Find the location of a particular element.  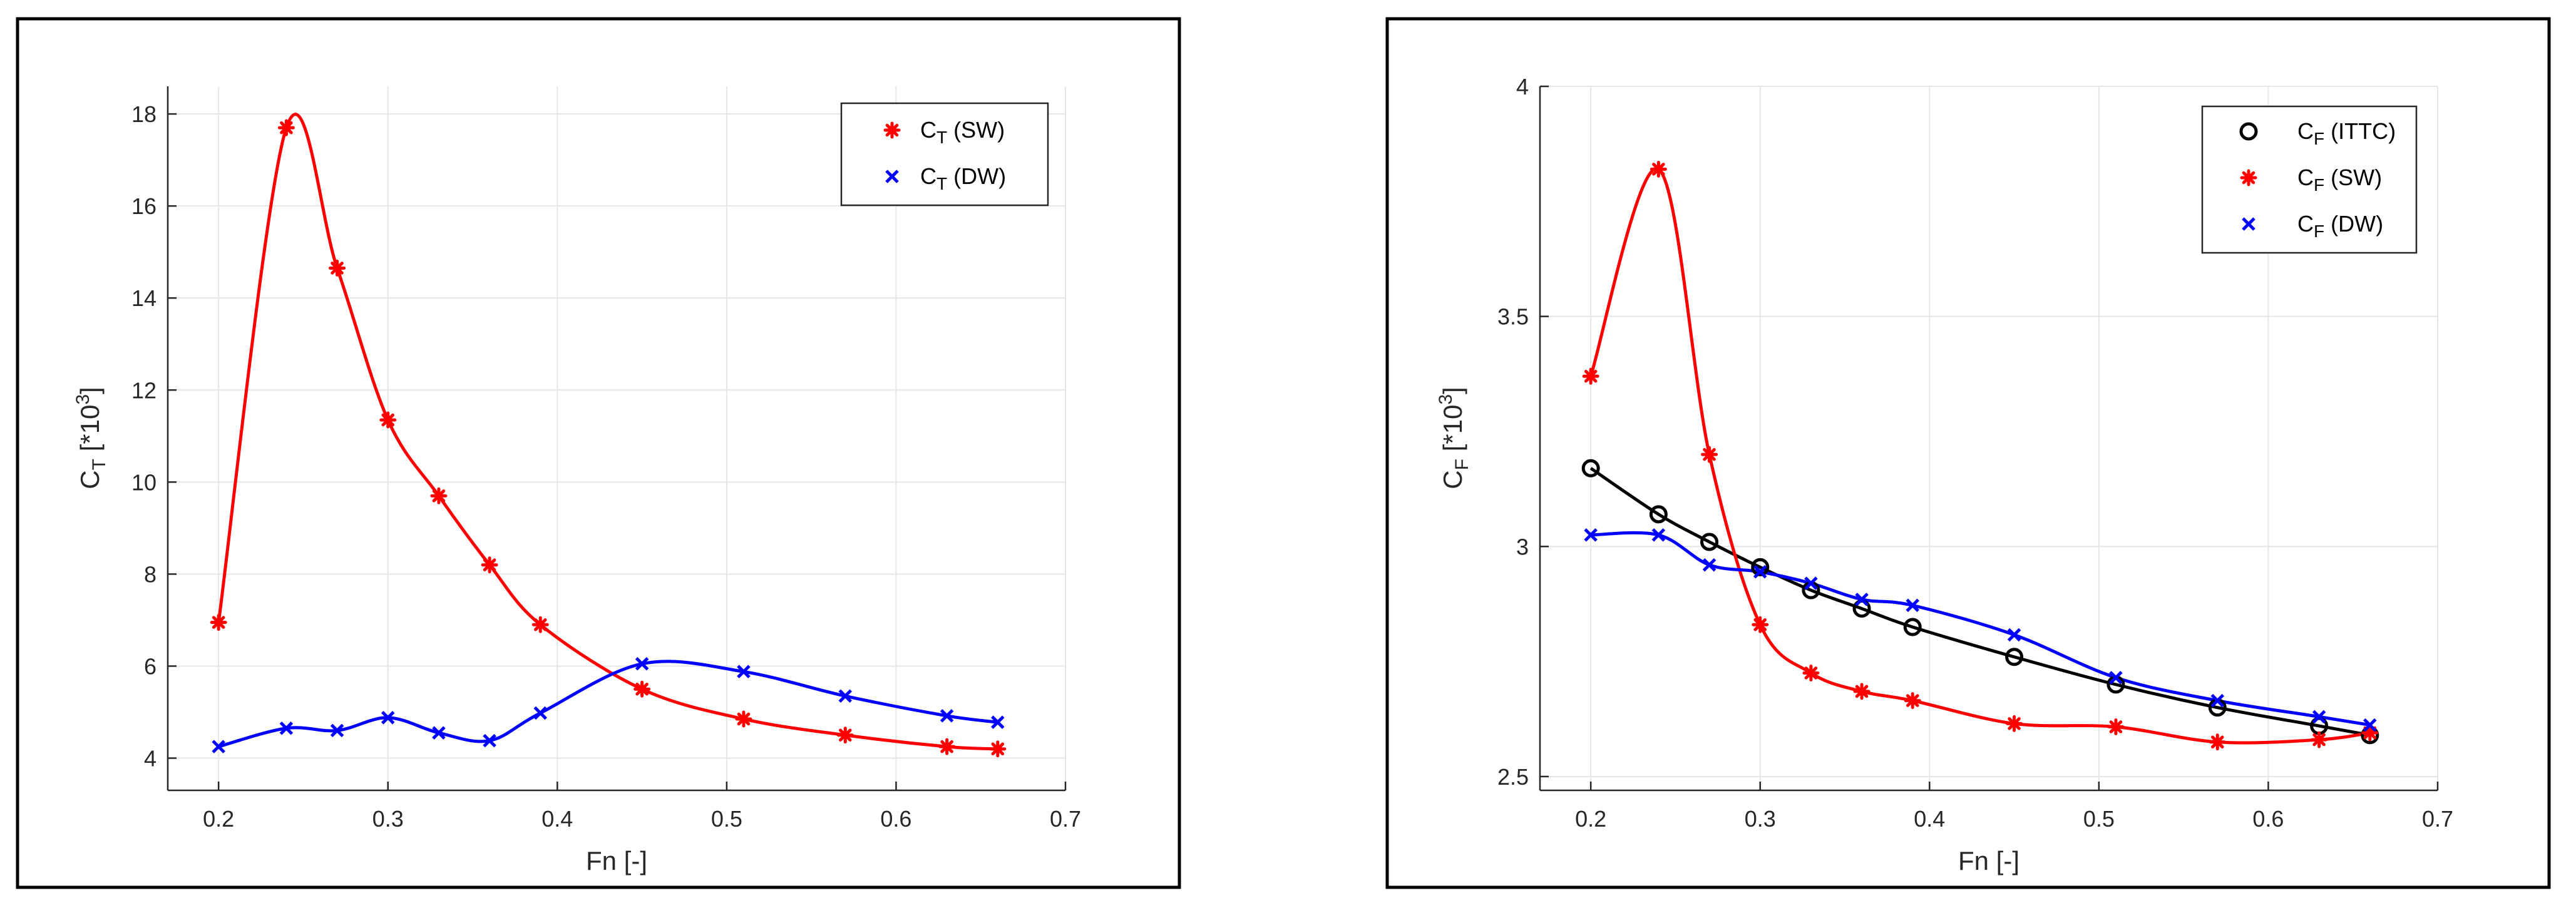

y-axis-label: CF [*103] is located at coordinates (1453, 438).